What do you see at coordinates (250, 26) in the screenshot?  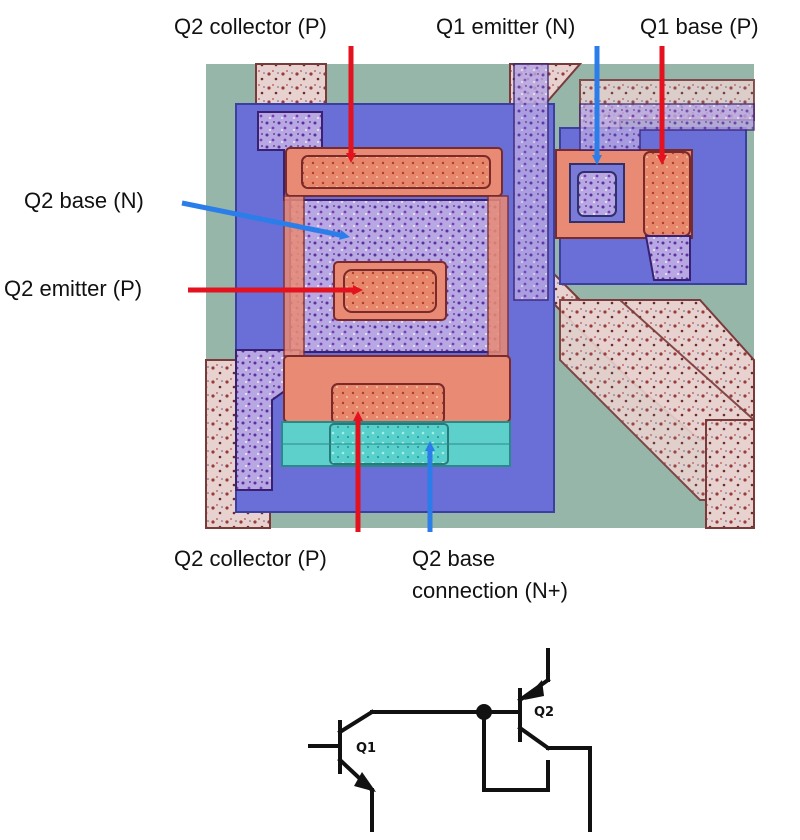 I see `label-q2-collector-top: Q2 collector (P)` at bounding box center [250, 26].